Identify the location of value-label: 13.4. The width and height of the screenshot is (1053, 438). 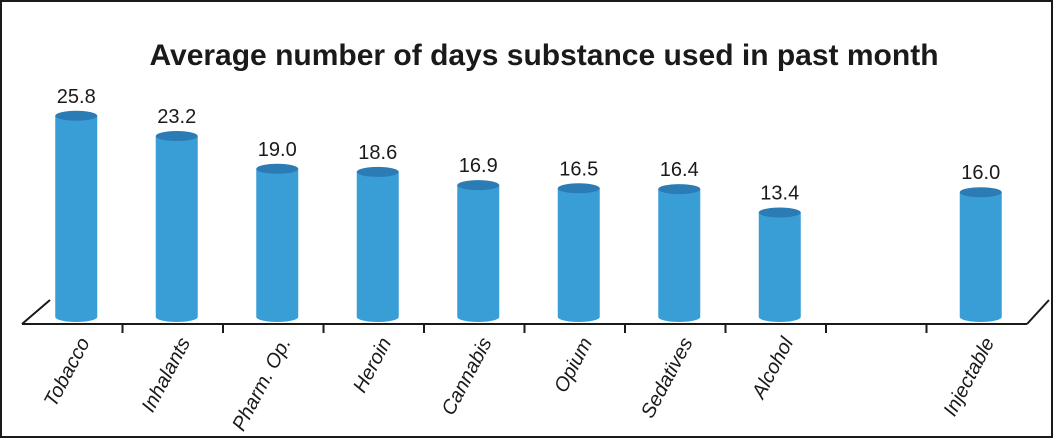
(779, 193).